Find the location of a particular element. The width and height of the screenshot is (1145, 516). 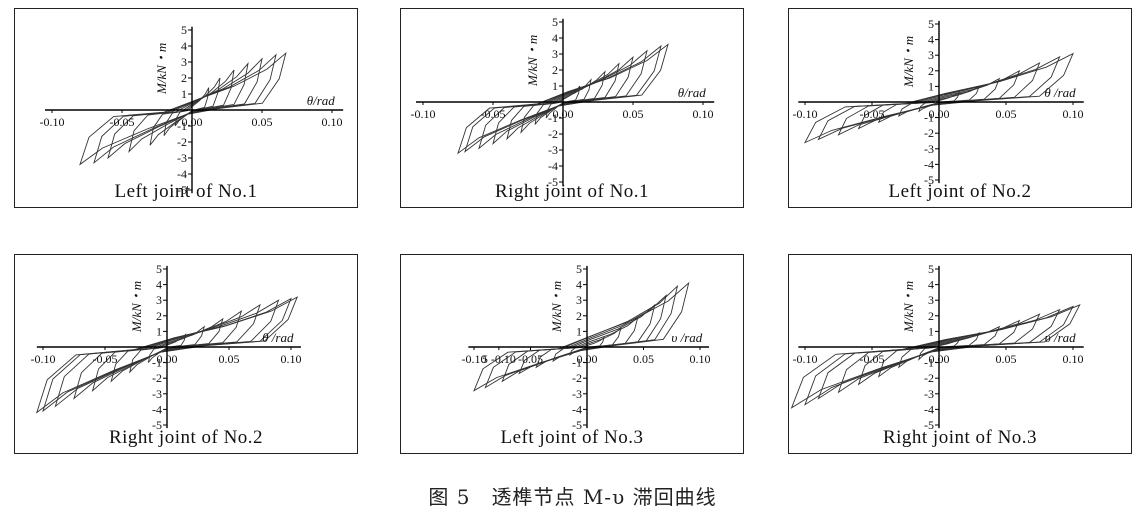

panel-title: Right joint of No.2 is located at coordinates (186, 437).